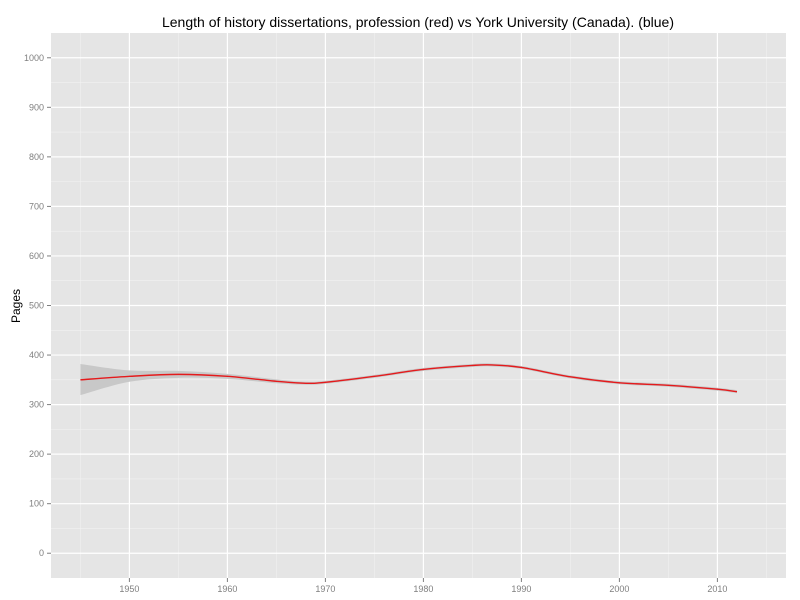  I want to click on y-tick-label: 400, so click(36, 355).